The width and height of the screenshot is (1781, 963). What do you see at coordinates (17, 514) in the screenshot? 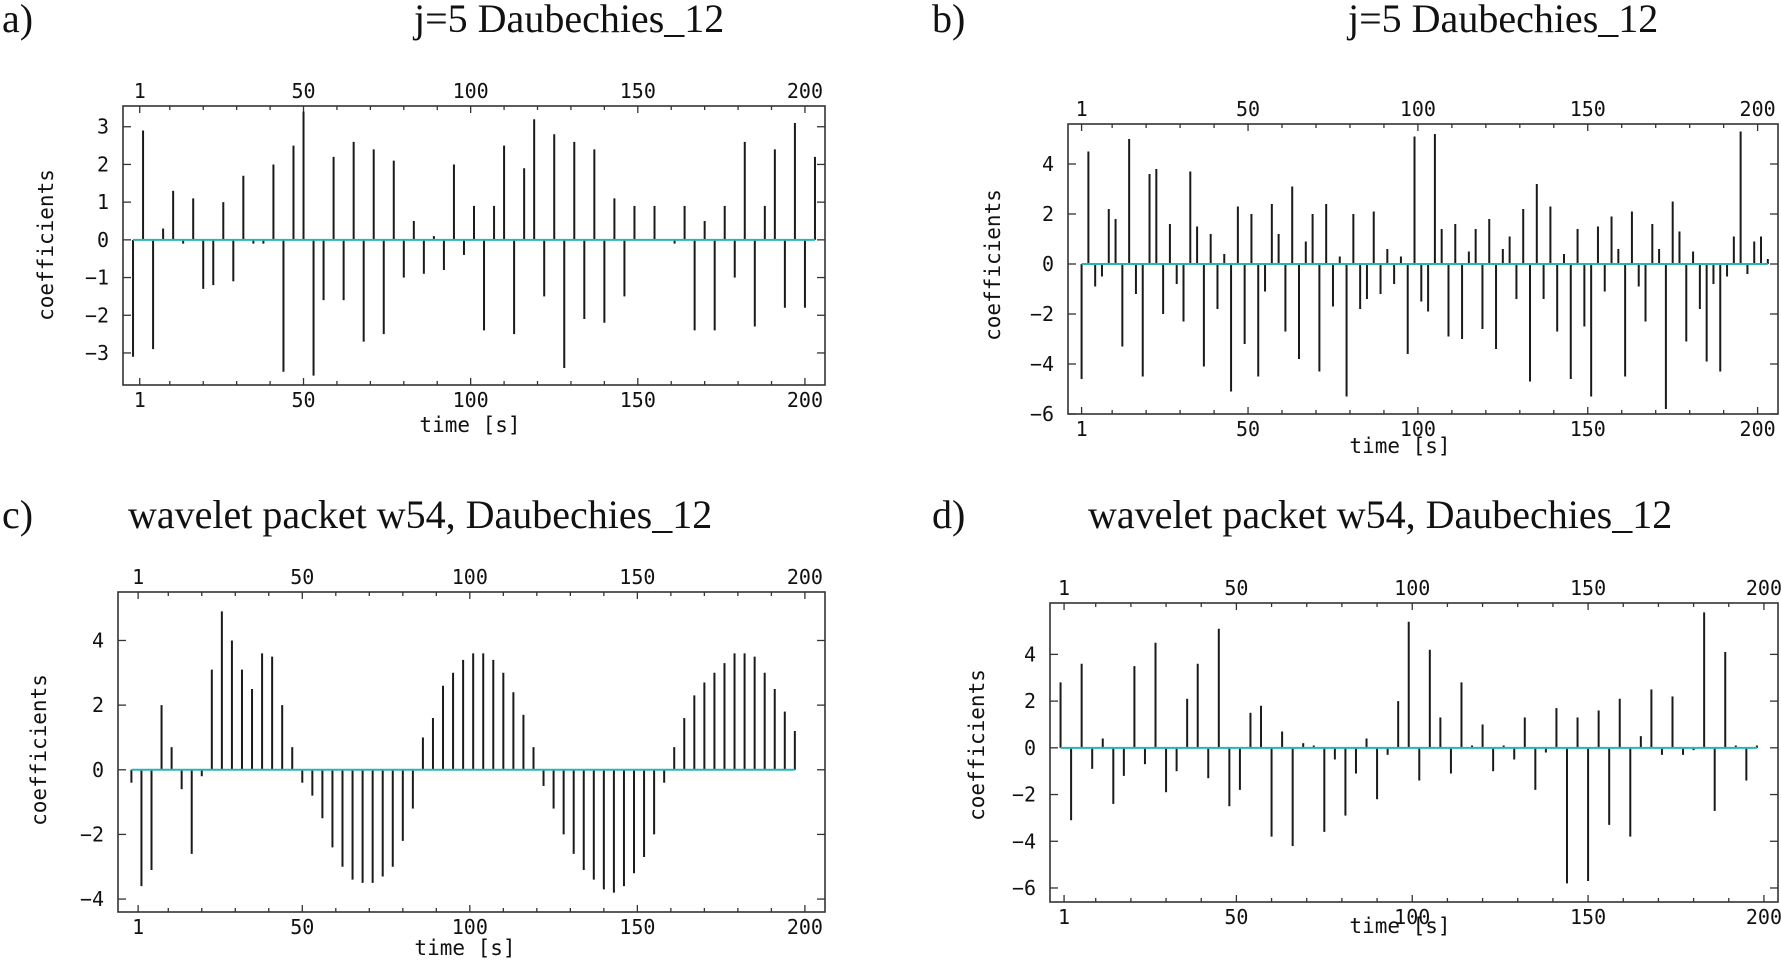
I see `panel-c-label: c)` at bounding box center [17, 514].